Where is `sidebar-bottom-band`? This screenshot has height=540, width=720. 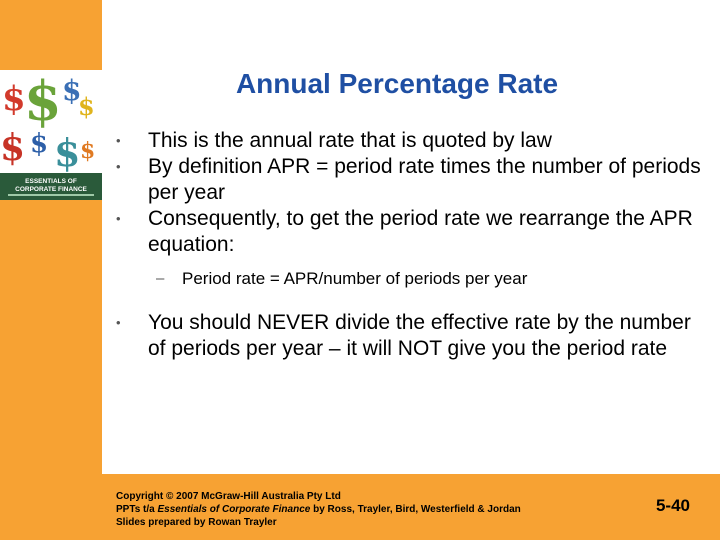
sidebar-bottom-band is located at coordinates (51, 370).